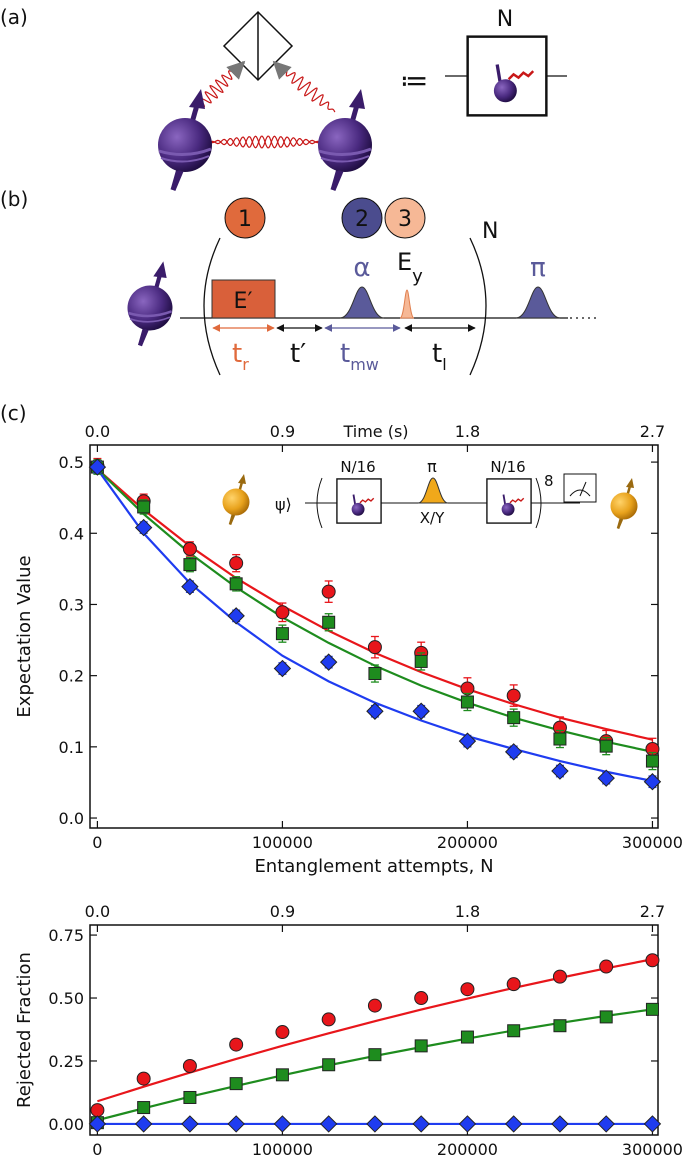 This screenshot has height=1167, width=685. What do you see at coordinates (282, 431) in the screenshot?
I see `x2-tick-label: 0.9` at bounding box center [282, 431].